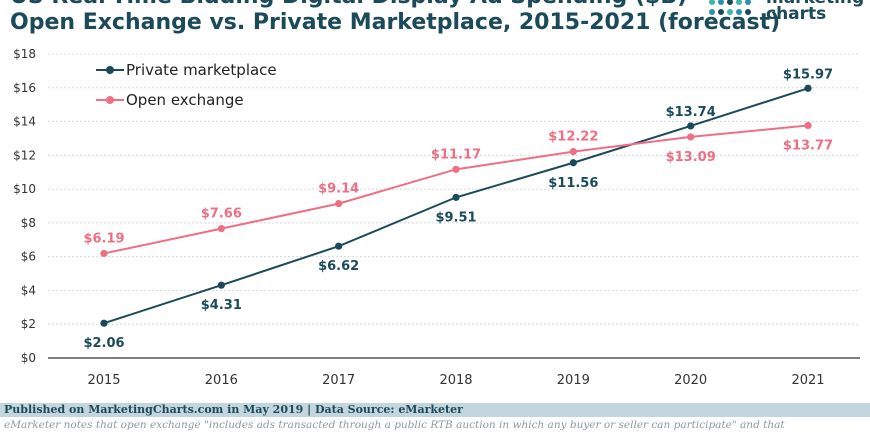 This screenshot has height=432, width=870. What do you see at coordinates (456, 154) in the screenshot?
I see `open-exchange-data-label: $11.17` at bounding box center [456, 154].